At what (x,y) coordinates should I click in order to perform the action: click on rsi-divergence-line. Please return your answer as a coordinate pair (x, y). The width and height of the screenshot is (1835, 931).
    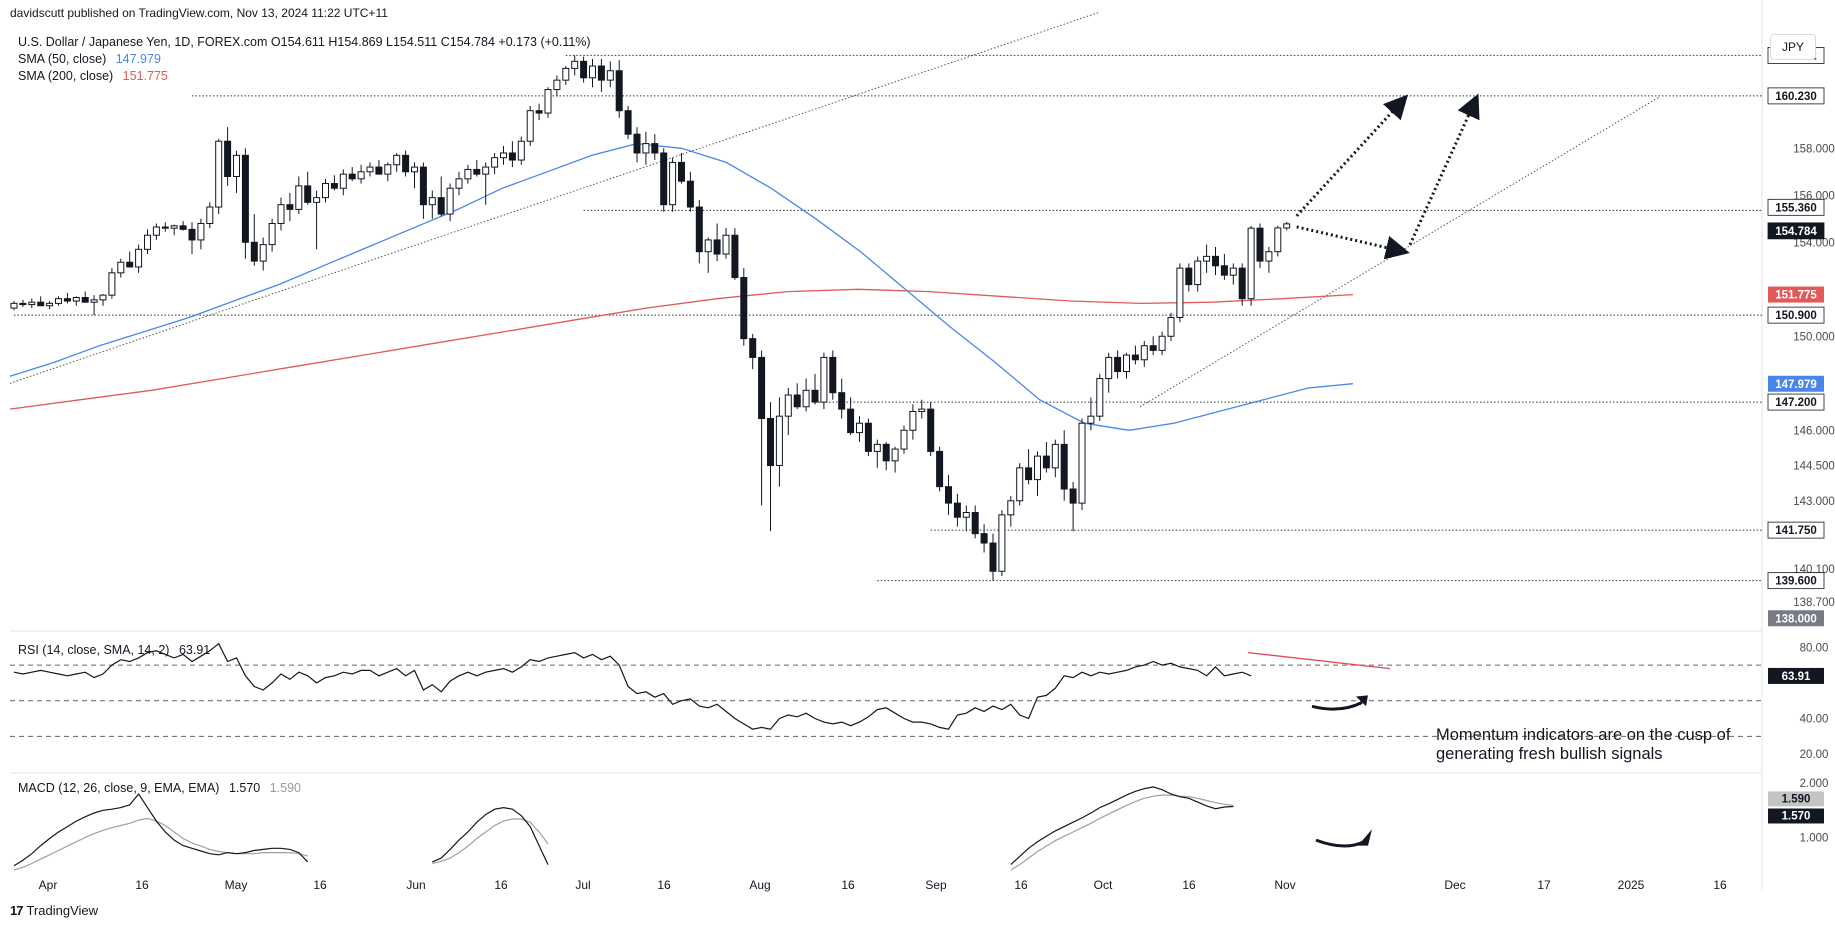
    Looking at the image, I should click on (1319, 660).